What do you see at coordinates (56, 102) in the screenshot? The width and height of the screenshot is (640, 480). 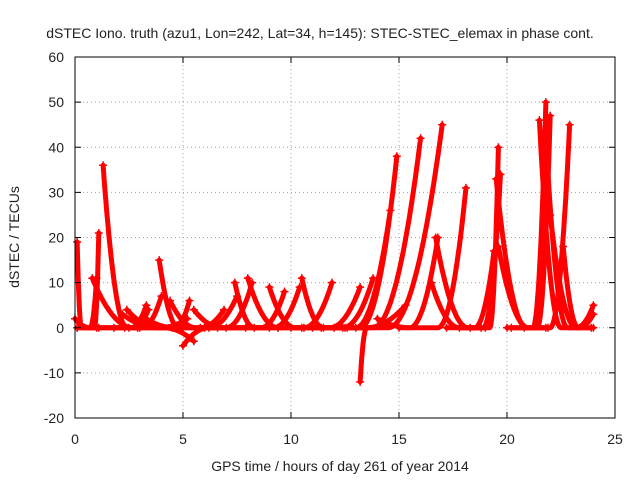 I see `y-tick-label: 50` at bounding box center [56, 102].